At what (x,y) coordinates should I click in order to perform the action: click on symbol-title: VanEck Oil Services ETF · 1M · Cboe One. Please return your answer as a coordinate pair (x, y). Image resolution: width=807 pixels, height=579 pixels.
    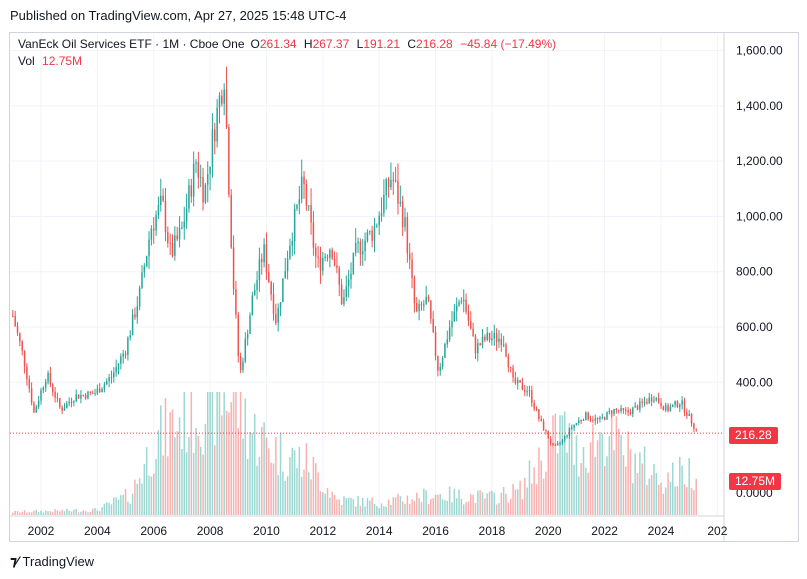
    Looking at the image, I should click on (131, 44).